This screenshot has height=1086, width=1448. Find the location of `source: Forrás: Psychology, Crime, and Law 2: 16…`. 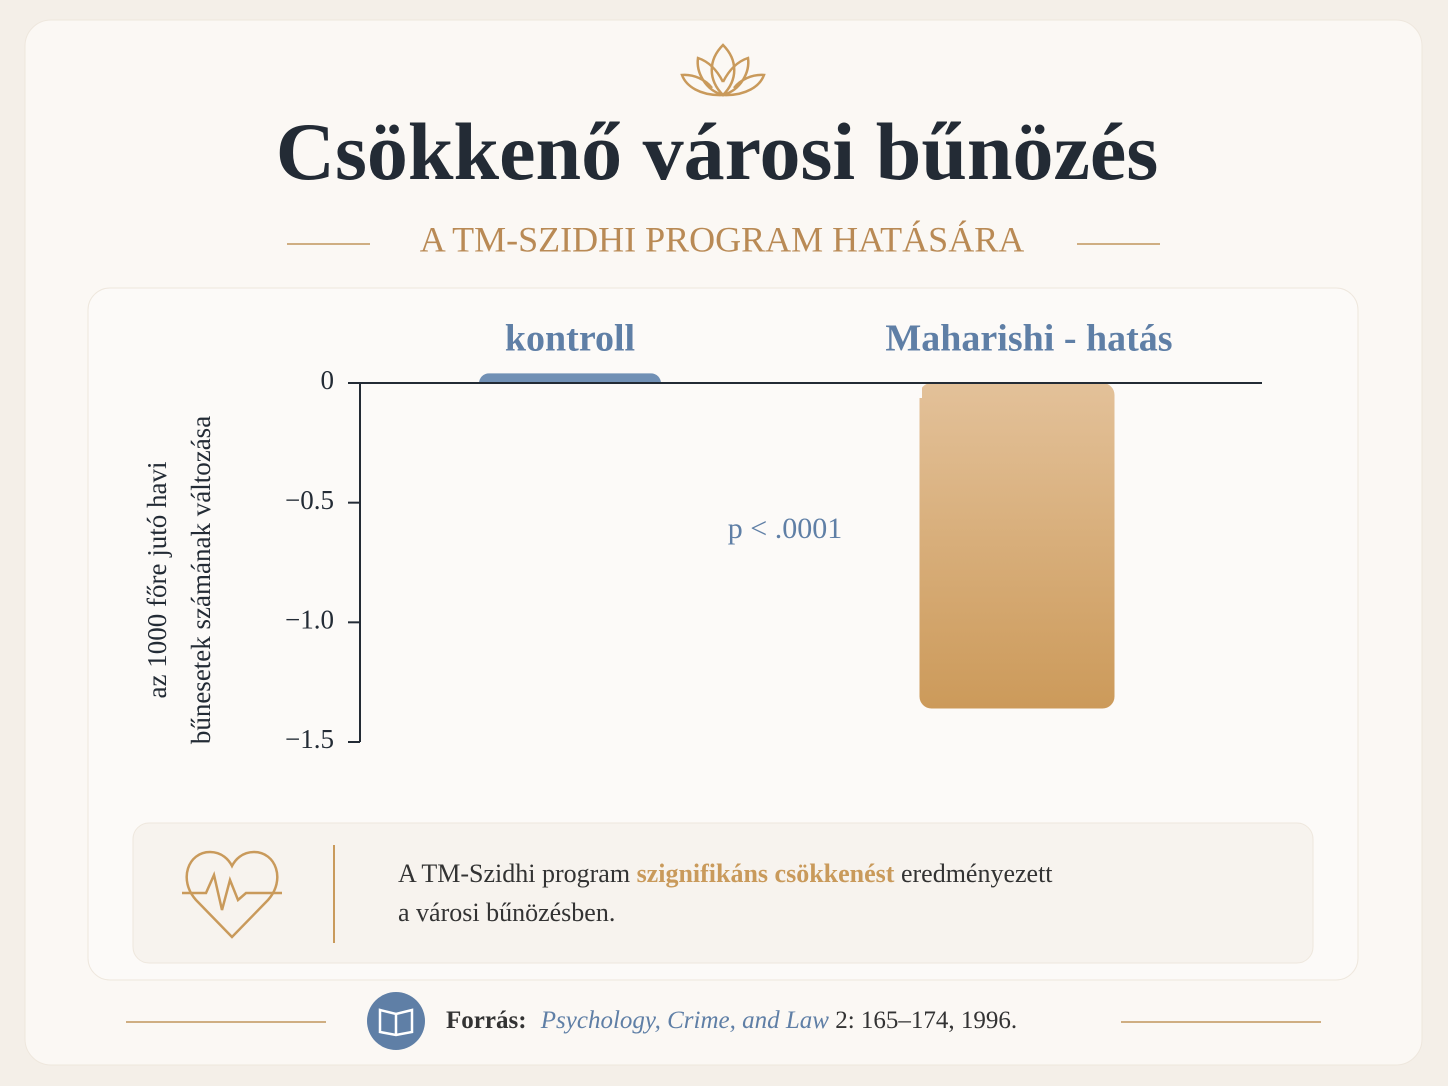

source: Forrás: Psychology, Crime, and Law 2: 16… is located at coordinates (731, 1020).